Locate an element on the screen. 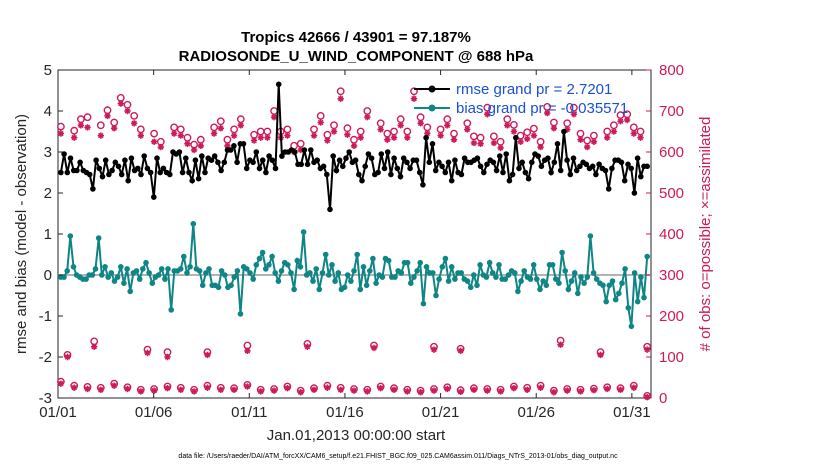 The width and height of the screenshot is (830, 470). x-tick-label: 01/26 is located at coordinates (536, 412).